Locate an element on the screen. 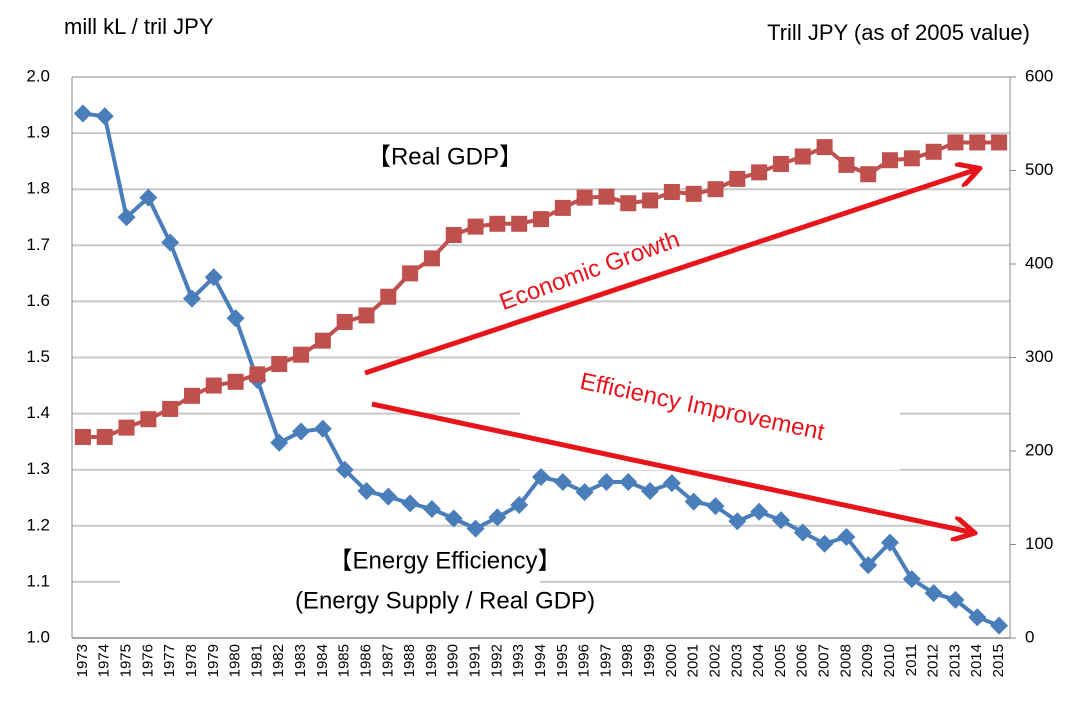 The width and height of the screenshot is (1083, 714). x-tick-label: 1996 is located at coordinates (584, 660).